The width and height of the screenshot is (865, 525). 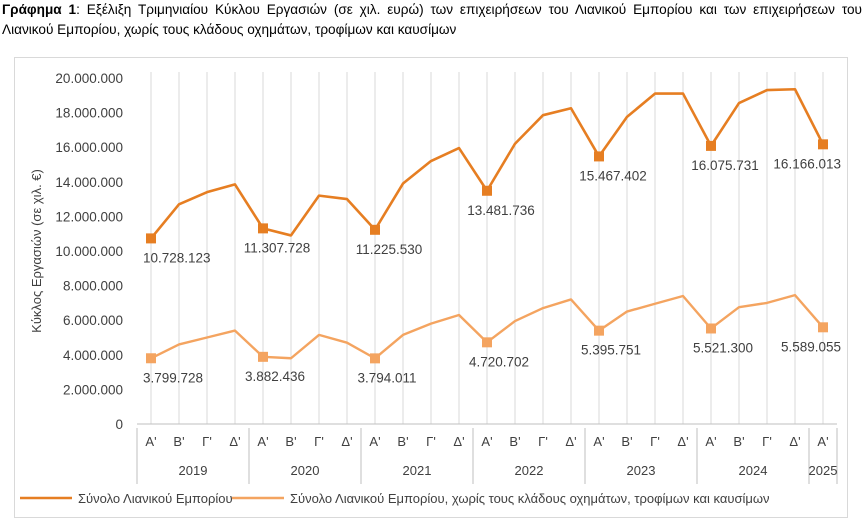 I want to click on y-tick-label: 0, so click(x=119, y=424).